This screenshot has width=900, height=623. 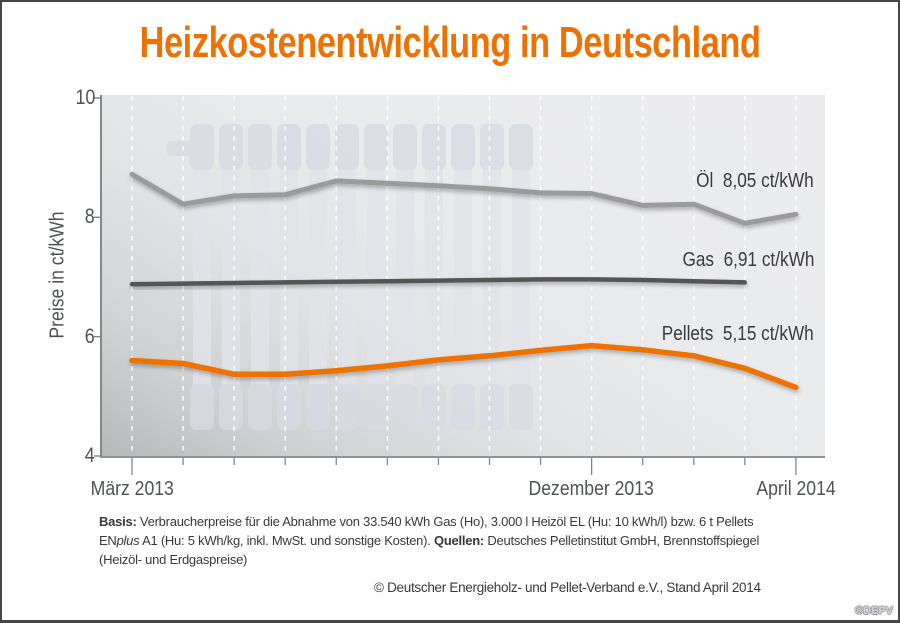 I want to click on y-tick-label: 6, so click(x=90, y=336).